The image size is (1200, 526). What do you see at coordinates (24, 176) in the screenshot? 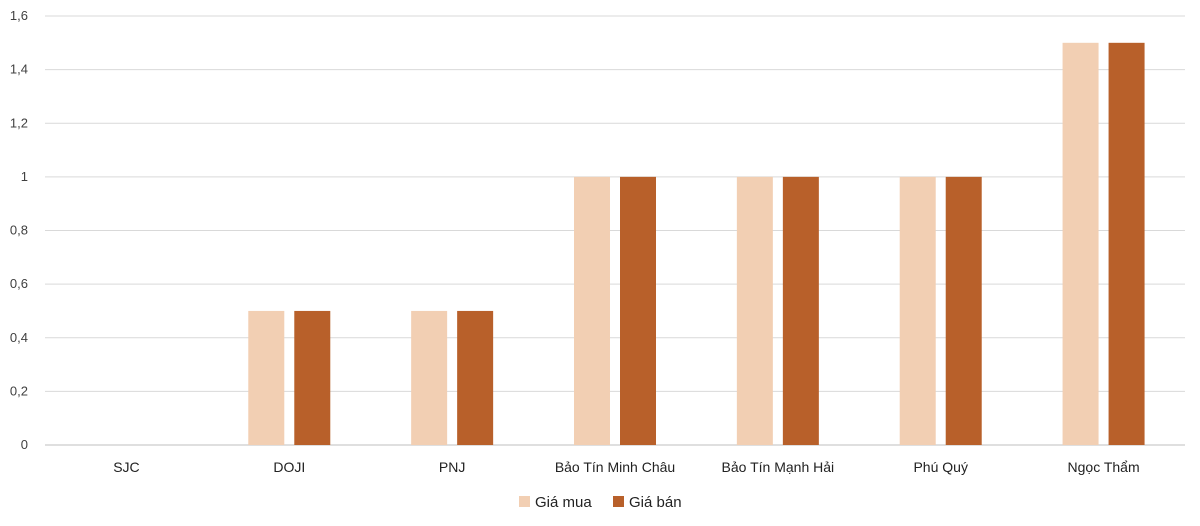
I see `y-tick-label: 1` at bounding box center [24, 176].